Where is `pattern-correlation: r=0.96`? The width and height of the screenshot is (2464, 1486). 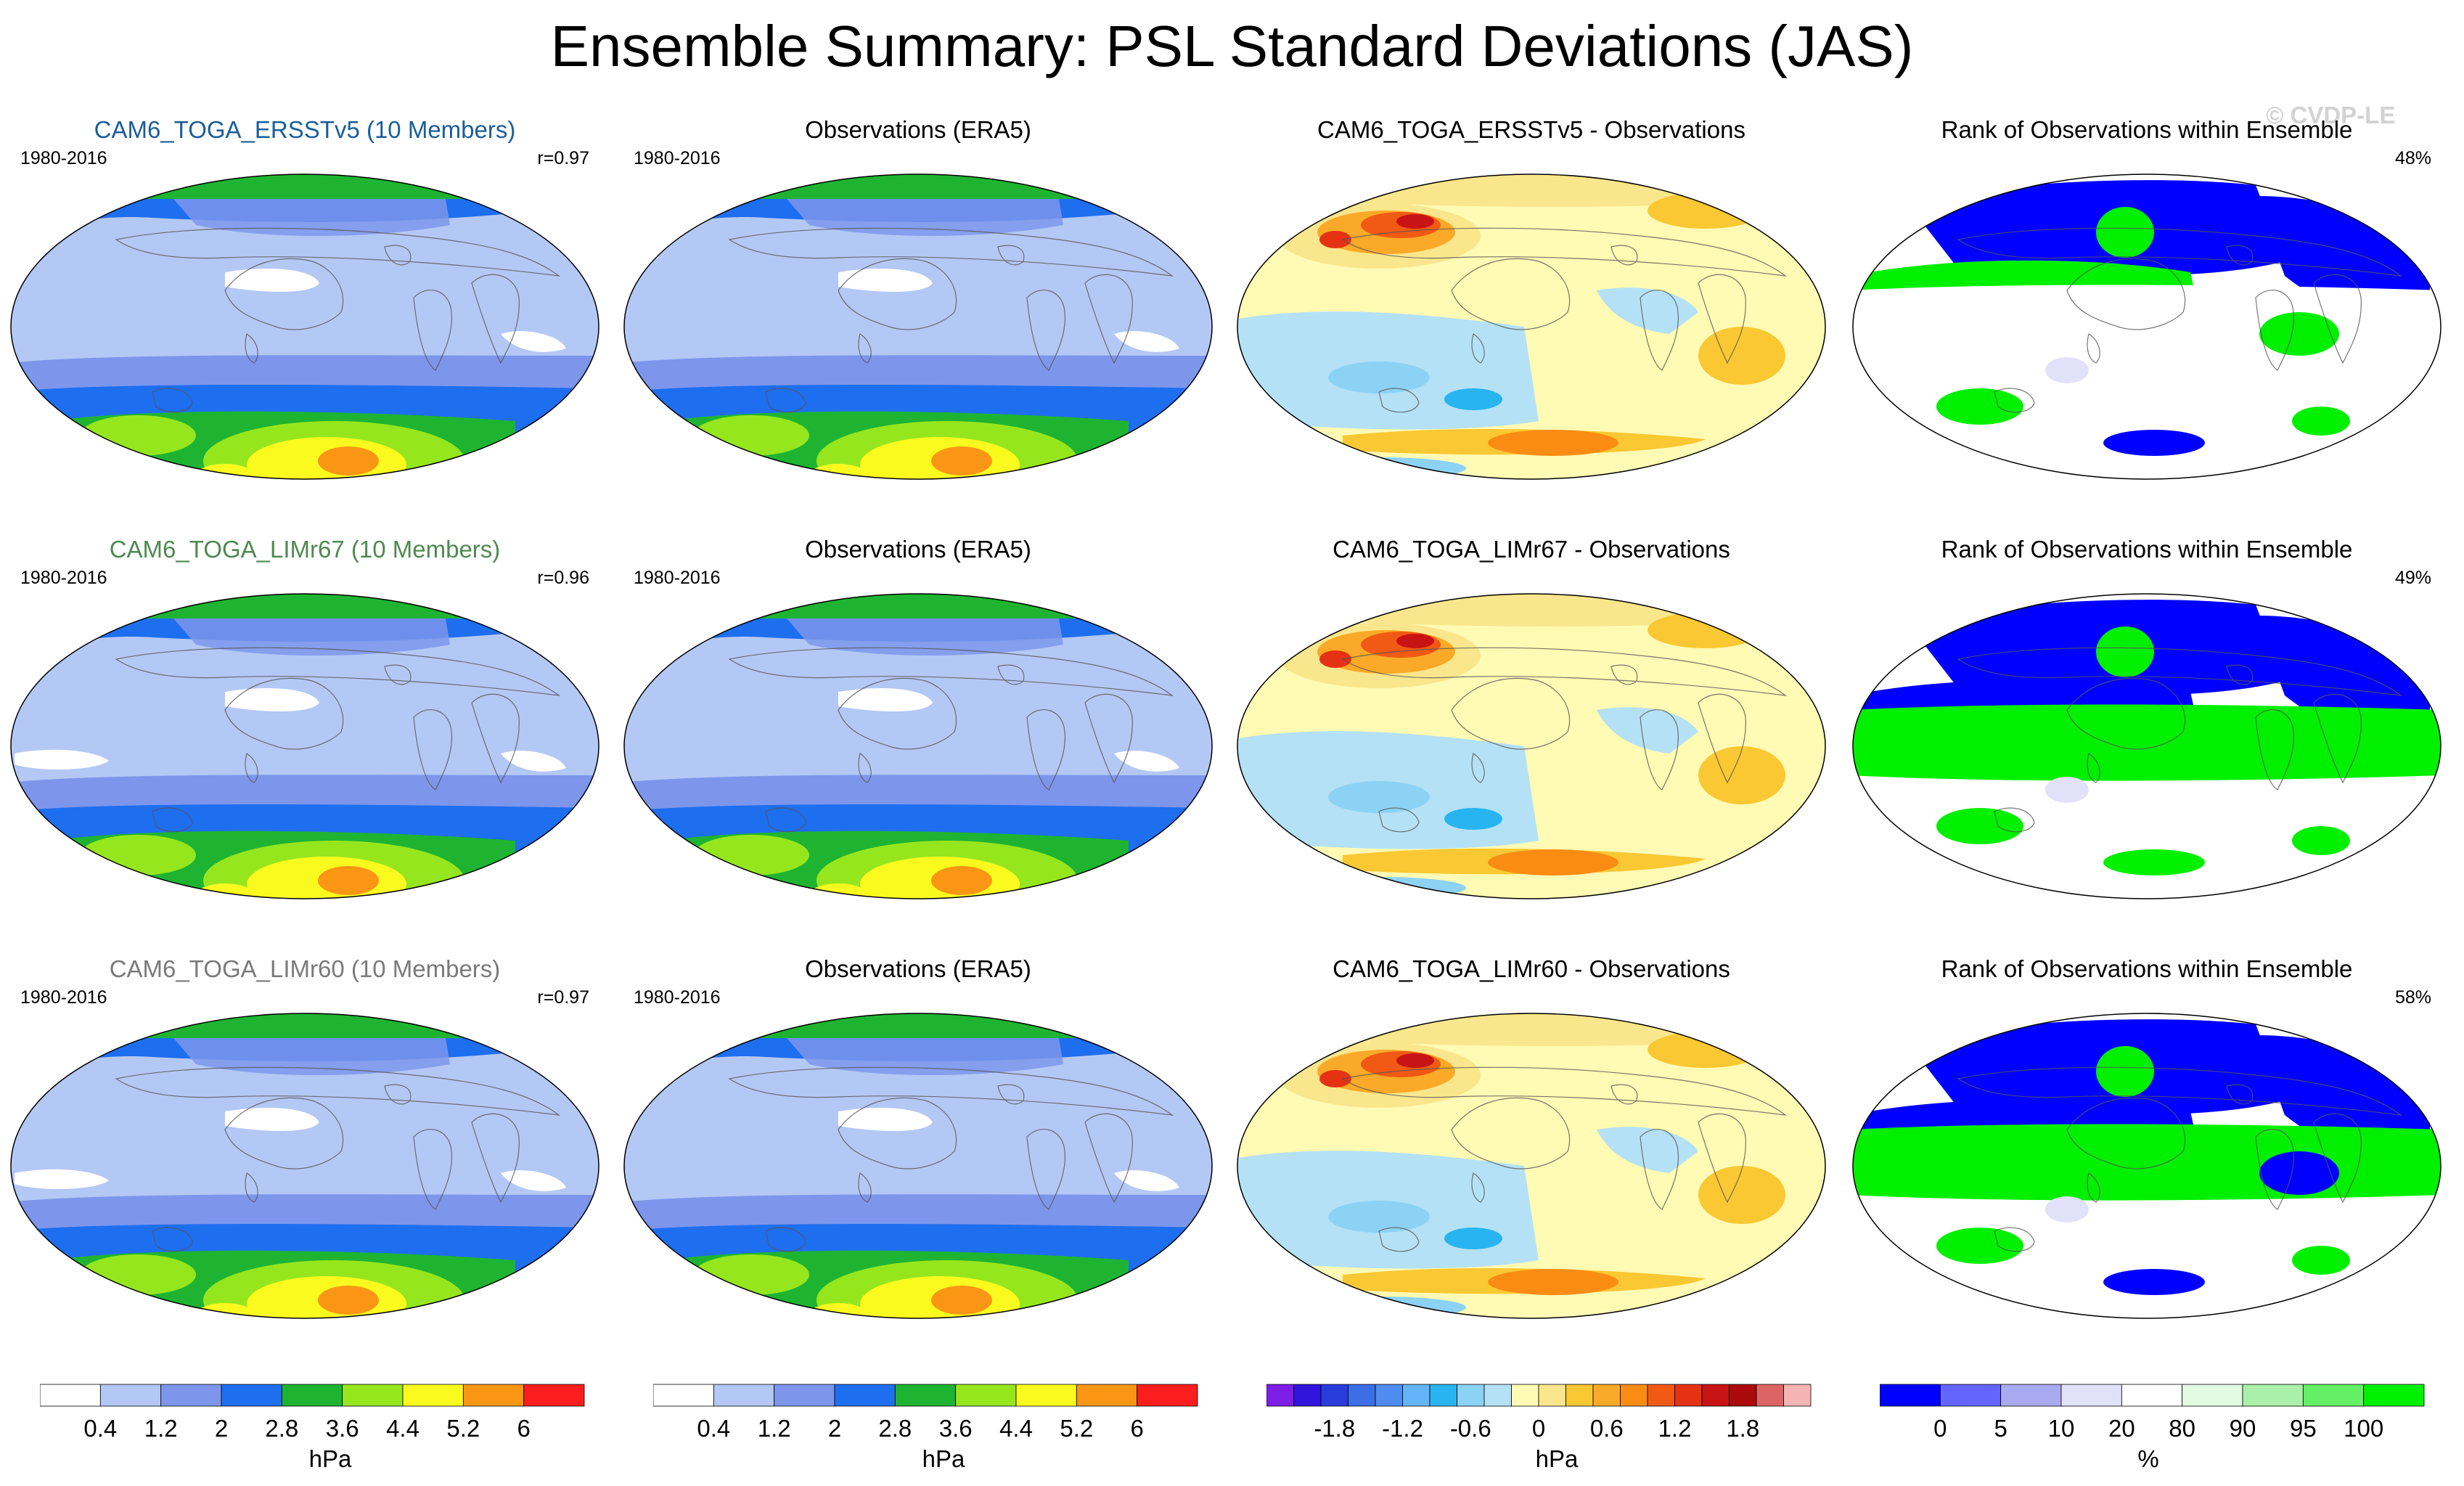 pattern-correlation: r=0.96 is located at coordinates (563, 578).